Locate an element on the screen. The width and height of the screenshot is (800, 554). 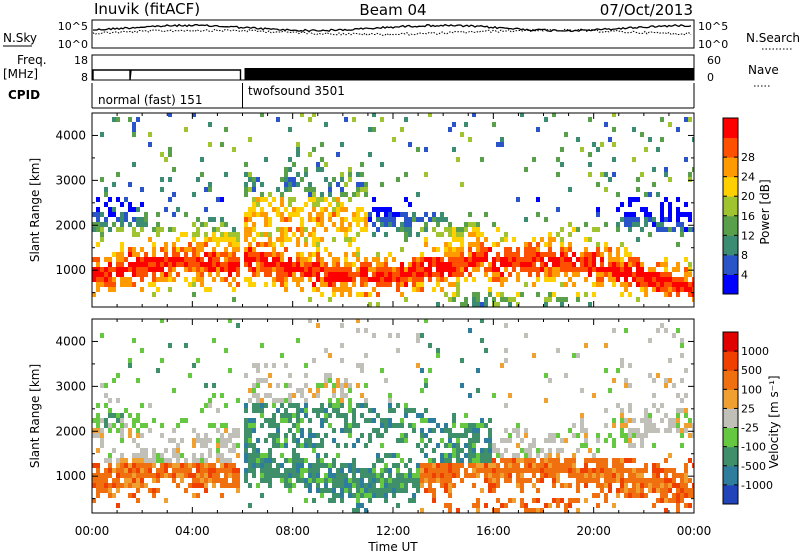
noise-right-tick-bottom: 10^0 is located at coordinates (713, 44).